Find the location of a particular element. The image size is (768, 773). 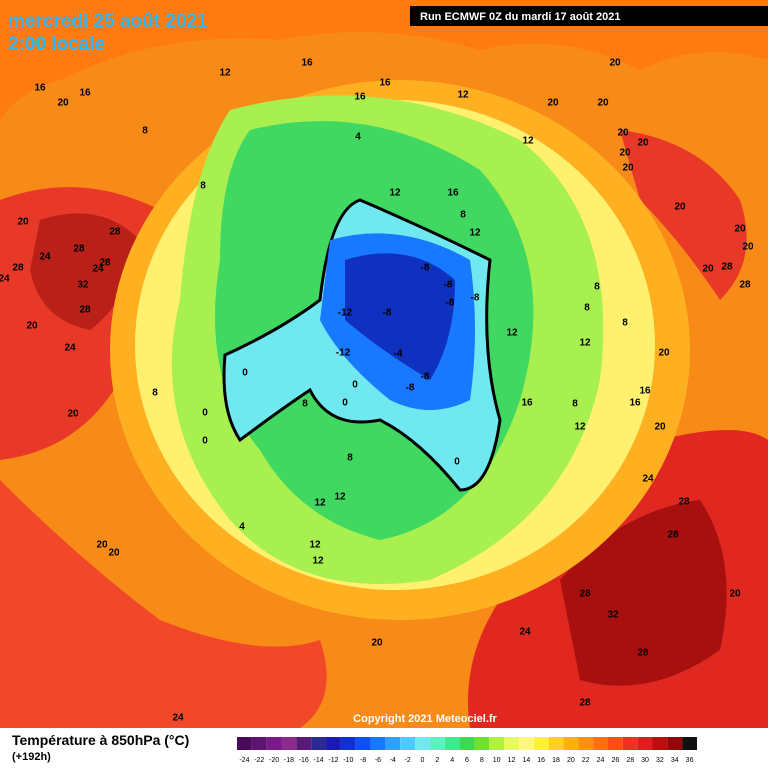

colorbar-tick-label: -2 is located at coordinates (408, 760).